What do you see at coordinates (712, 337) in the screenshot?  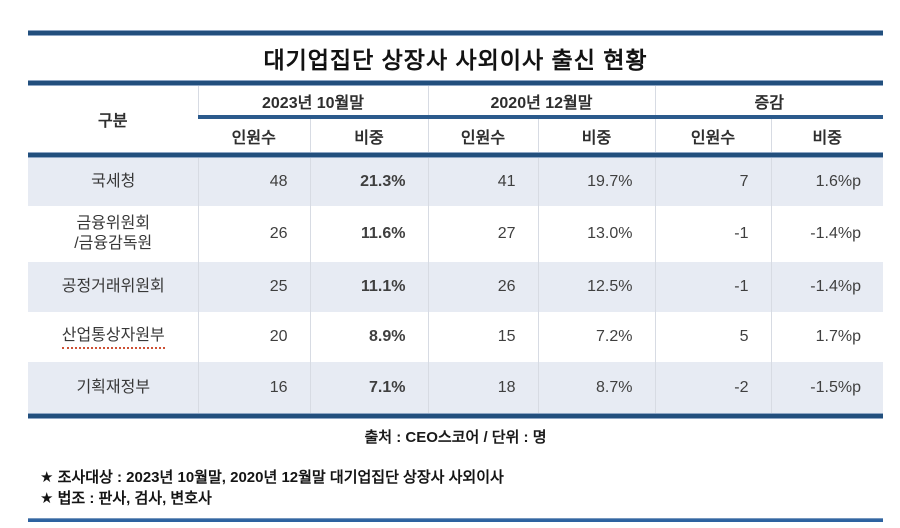 I see `cell-value: 5` at bounding box center [712, 337].